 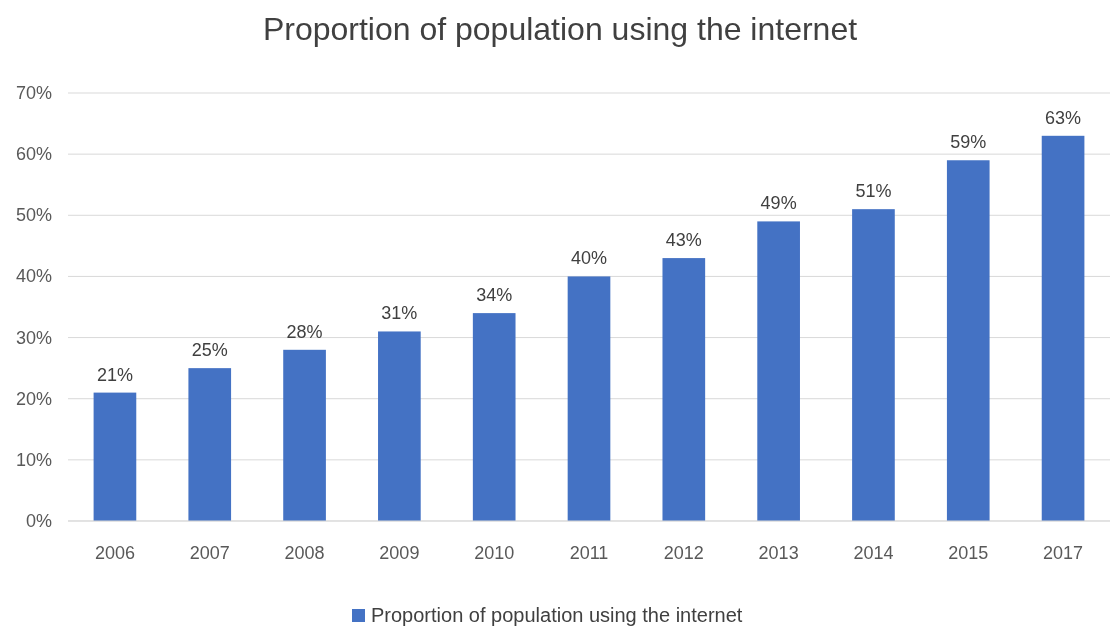 What do you see at coordinates (33, 337) in the screenshot?
I see `y-tick-label: 30%` at bounding box center [33, 337].